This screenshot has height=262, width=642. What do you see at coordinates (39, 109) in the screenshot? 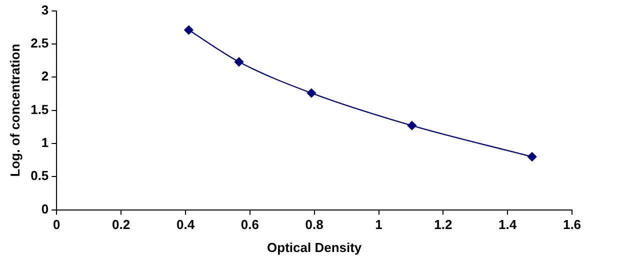
I see `y-tick-label: 1.5` at bounding box center [39, 109].